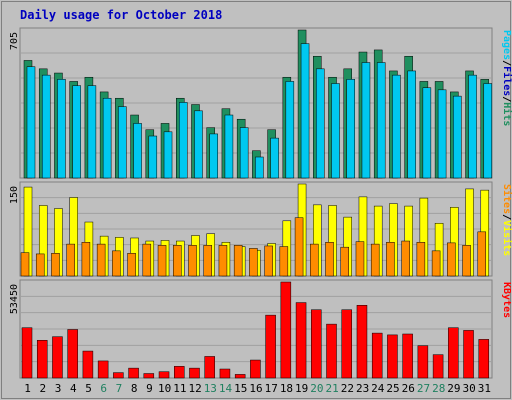  I want to click on x-tick-label: 23, so click(362, 388).